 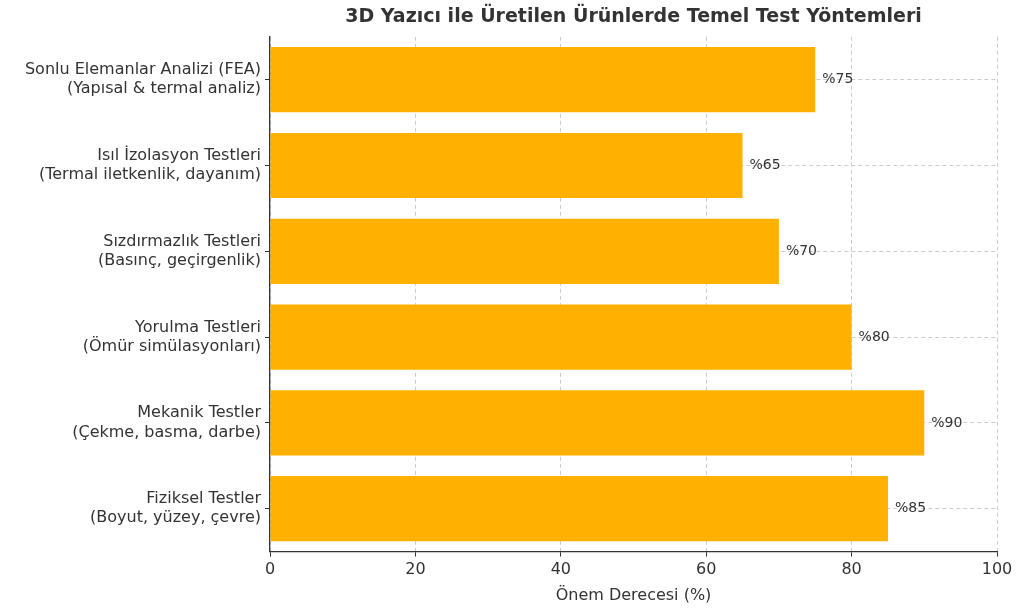 What do you see at coordinates (270, 569) in the screenshot?
I see `x-tick-label: 0` at bounding box center [270, 569].